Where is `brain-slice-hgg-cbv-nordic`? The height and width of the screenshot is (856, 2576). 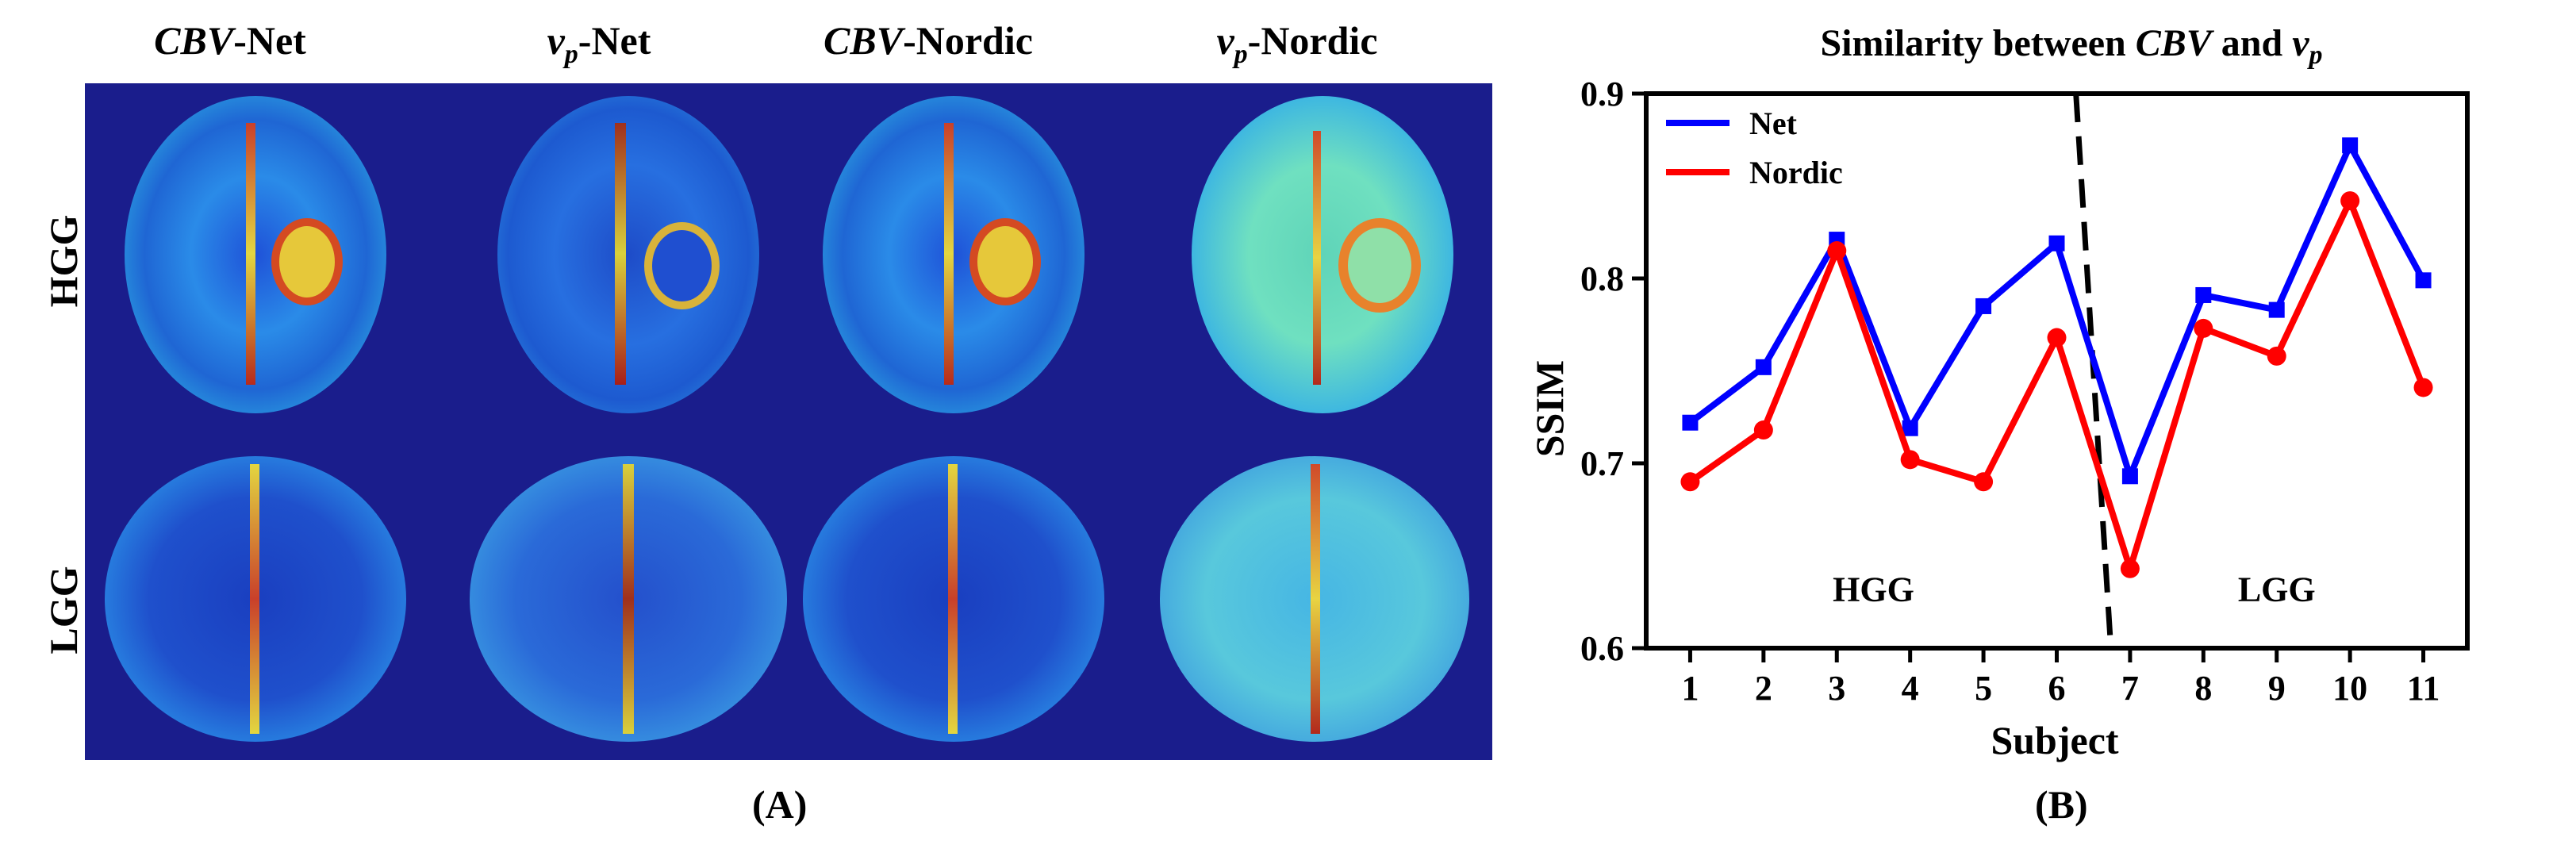 brain-slice-hgg-cbv-nordic is located at coordinates (954, 255).